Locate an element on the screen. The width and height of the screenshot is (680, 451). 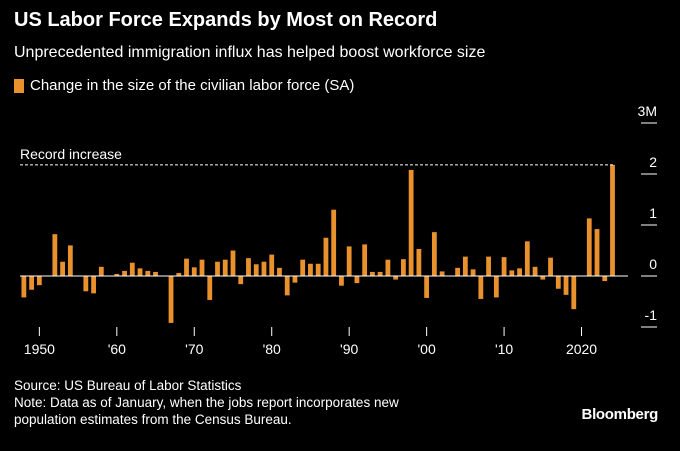
x-tick-label-1950: 1950 is located at coordinates (39, 349).